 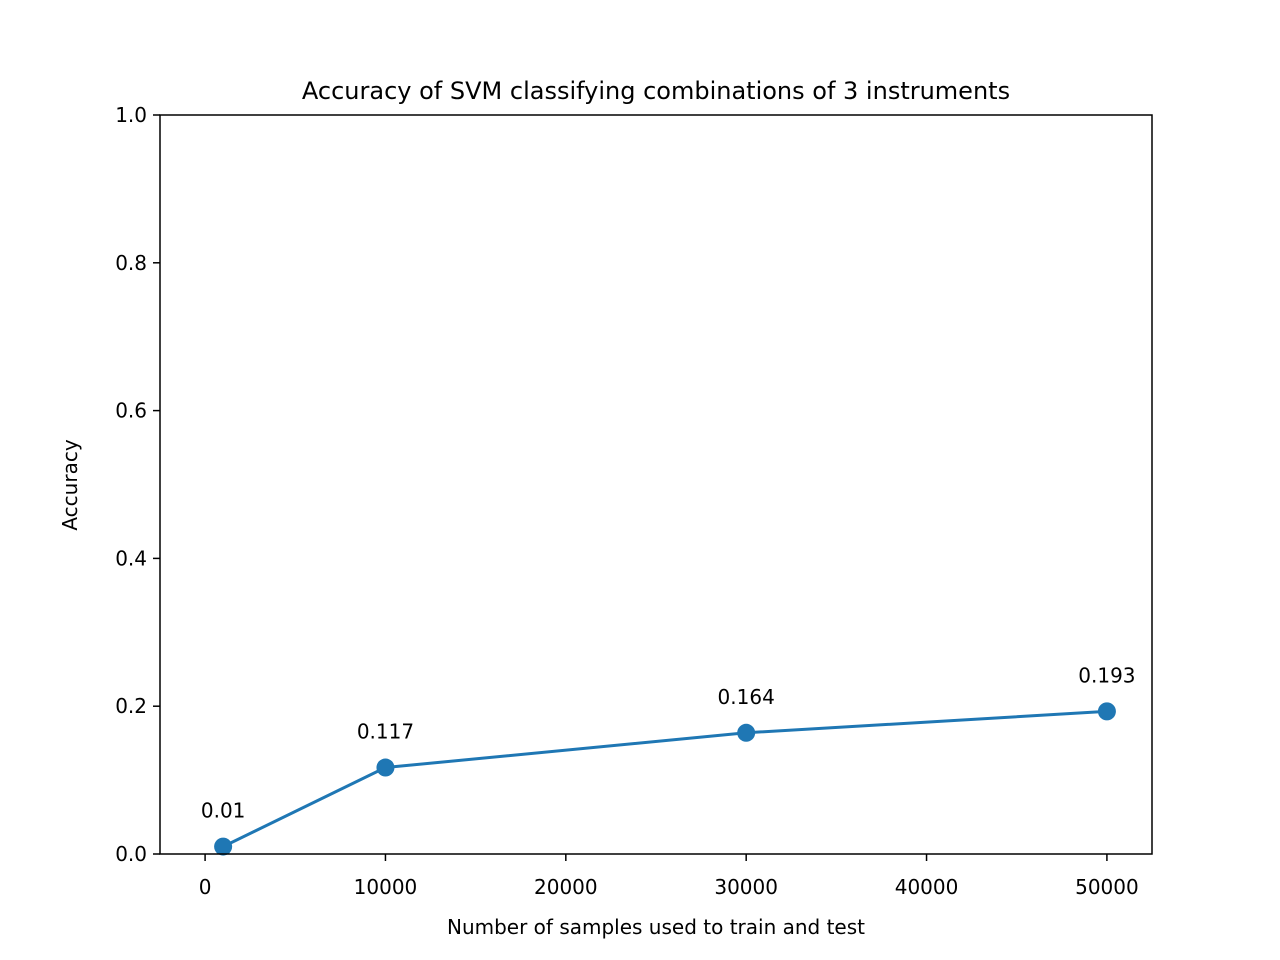 I want to click on data-label: 0.193, so click(x=1106, y=675).